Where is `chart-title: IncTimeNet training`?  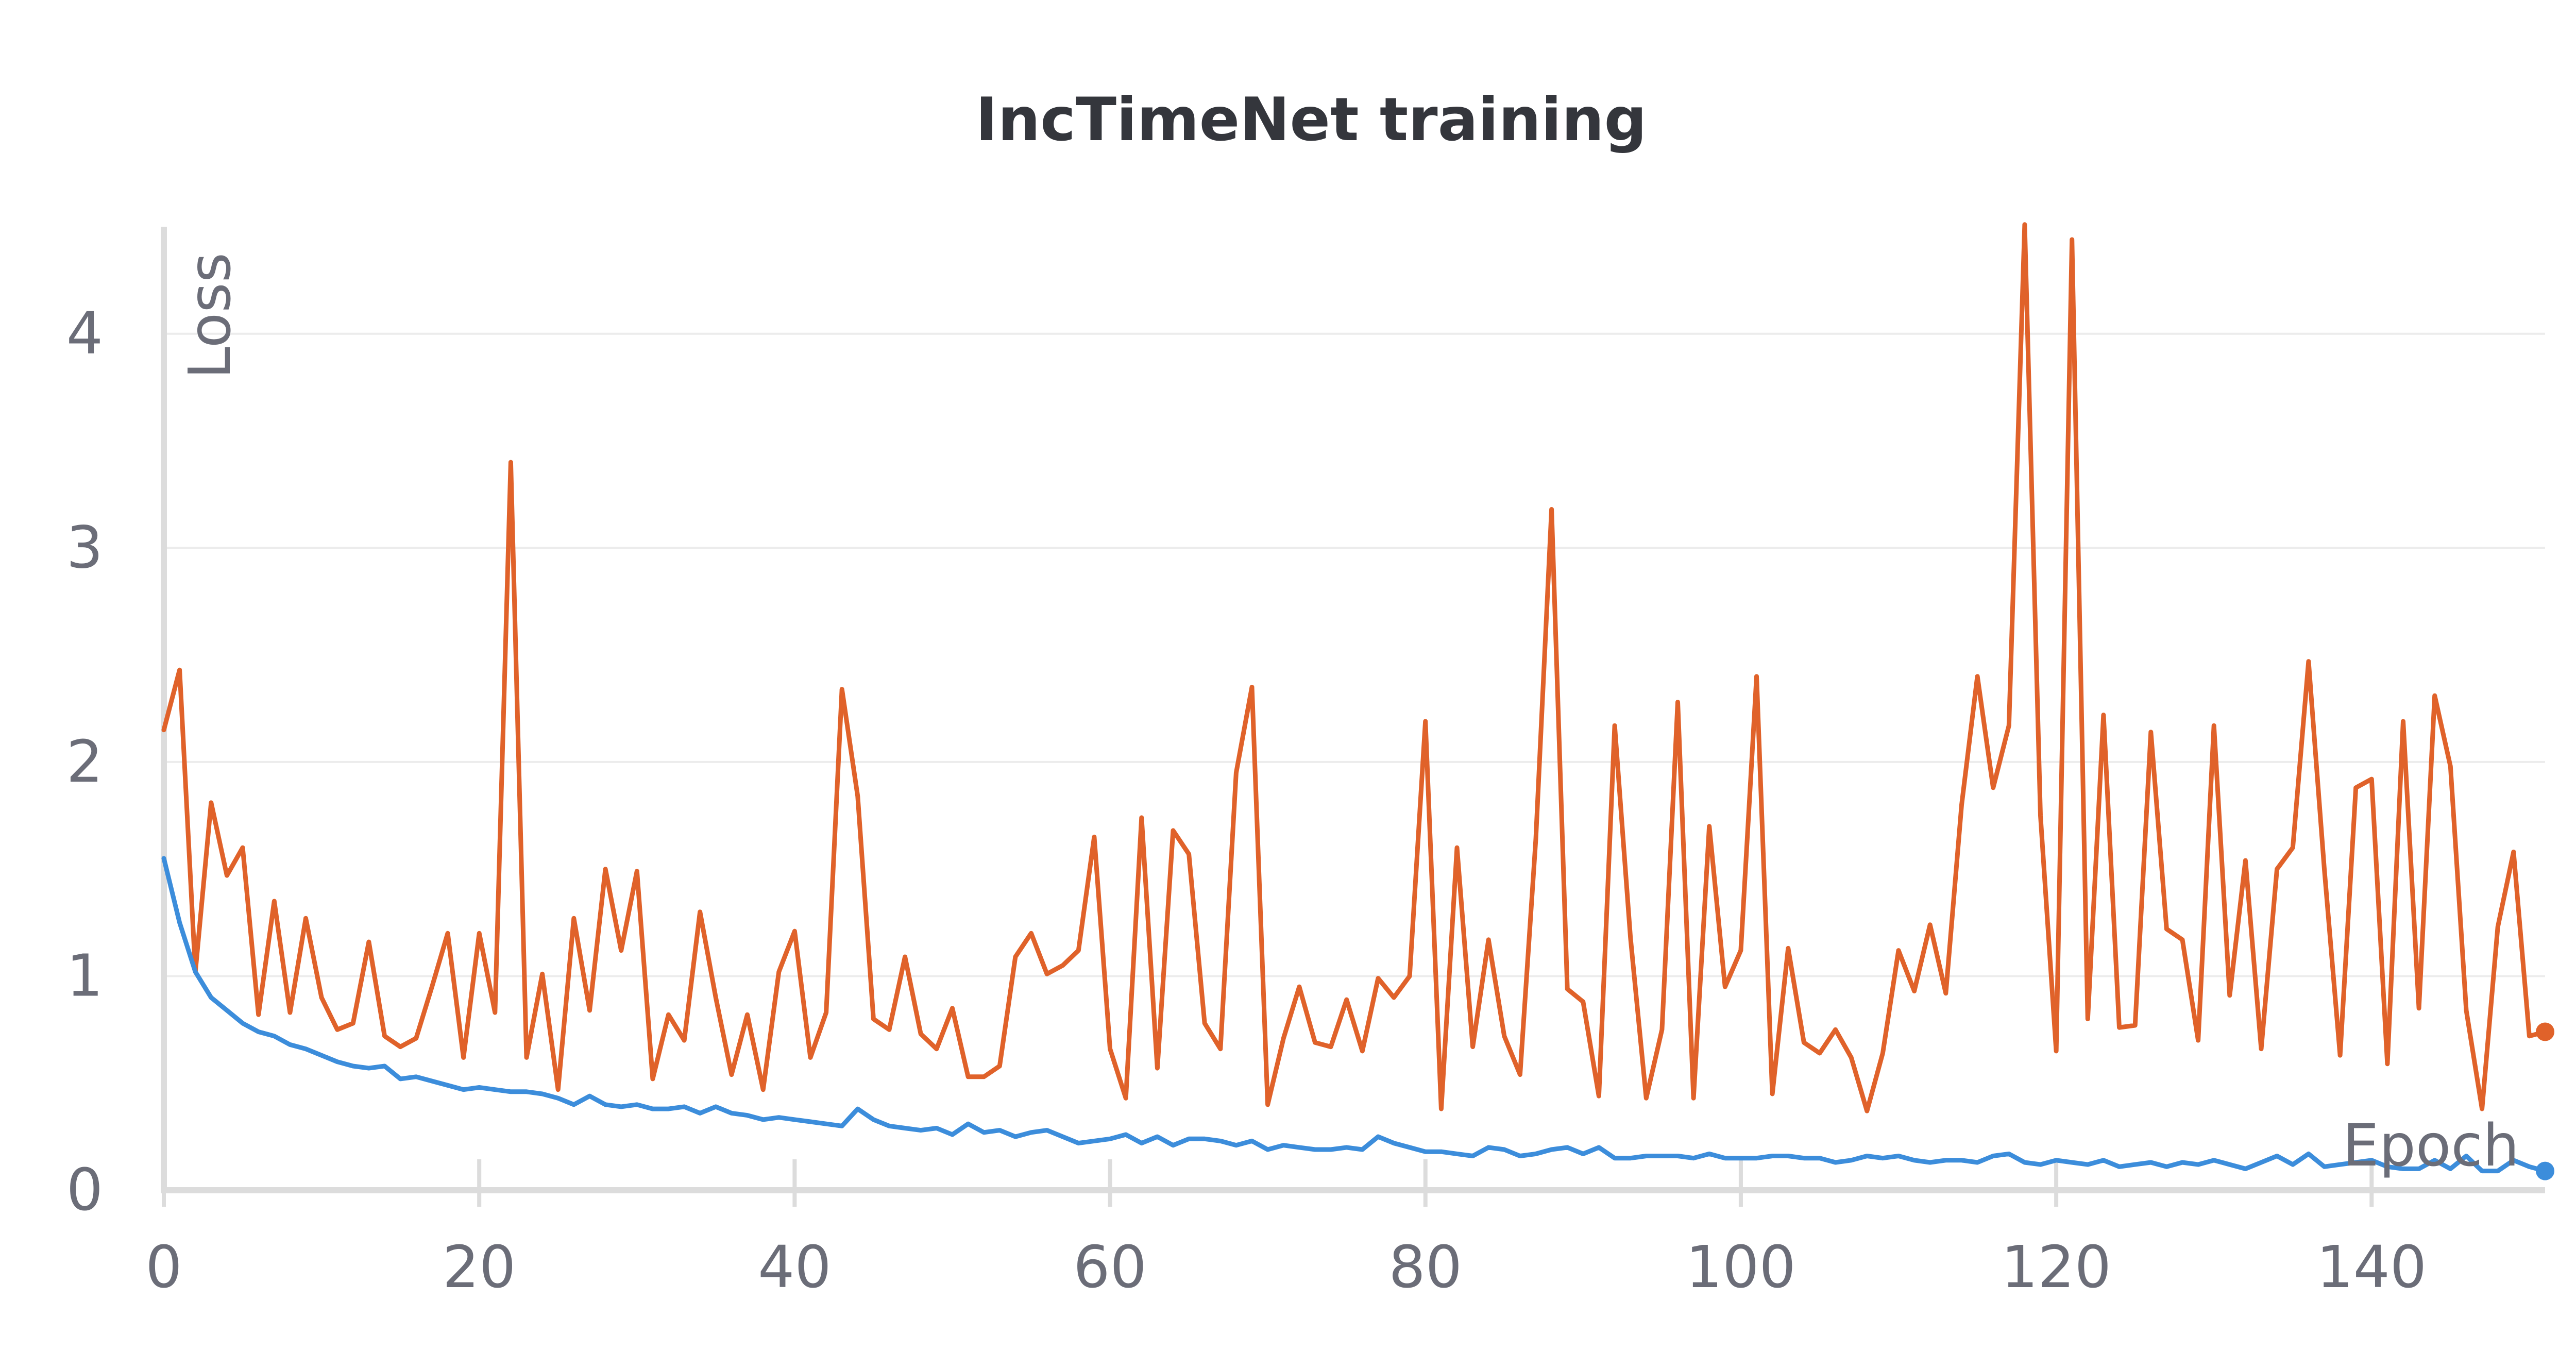
chart-title: IncTimeNet training is located at coordinates (1311, 120).